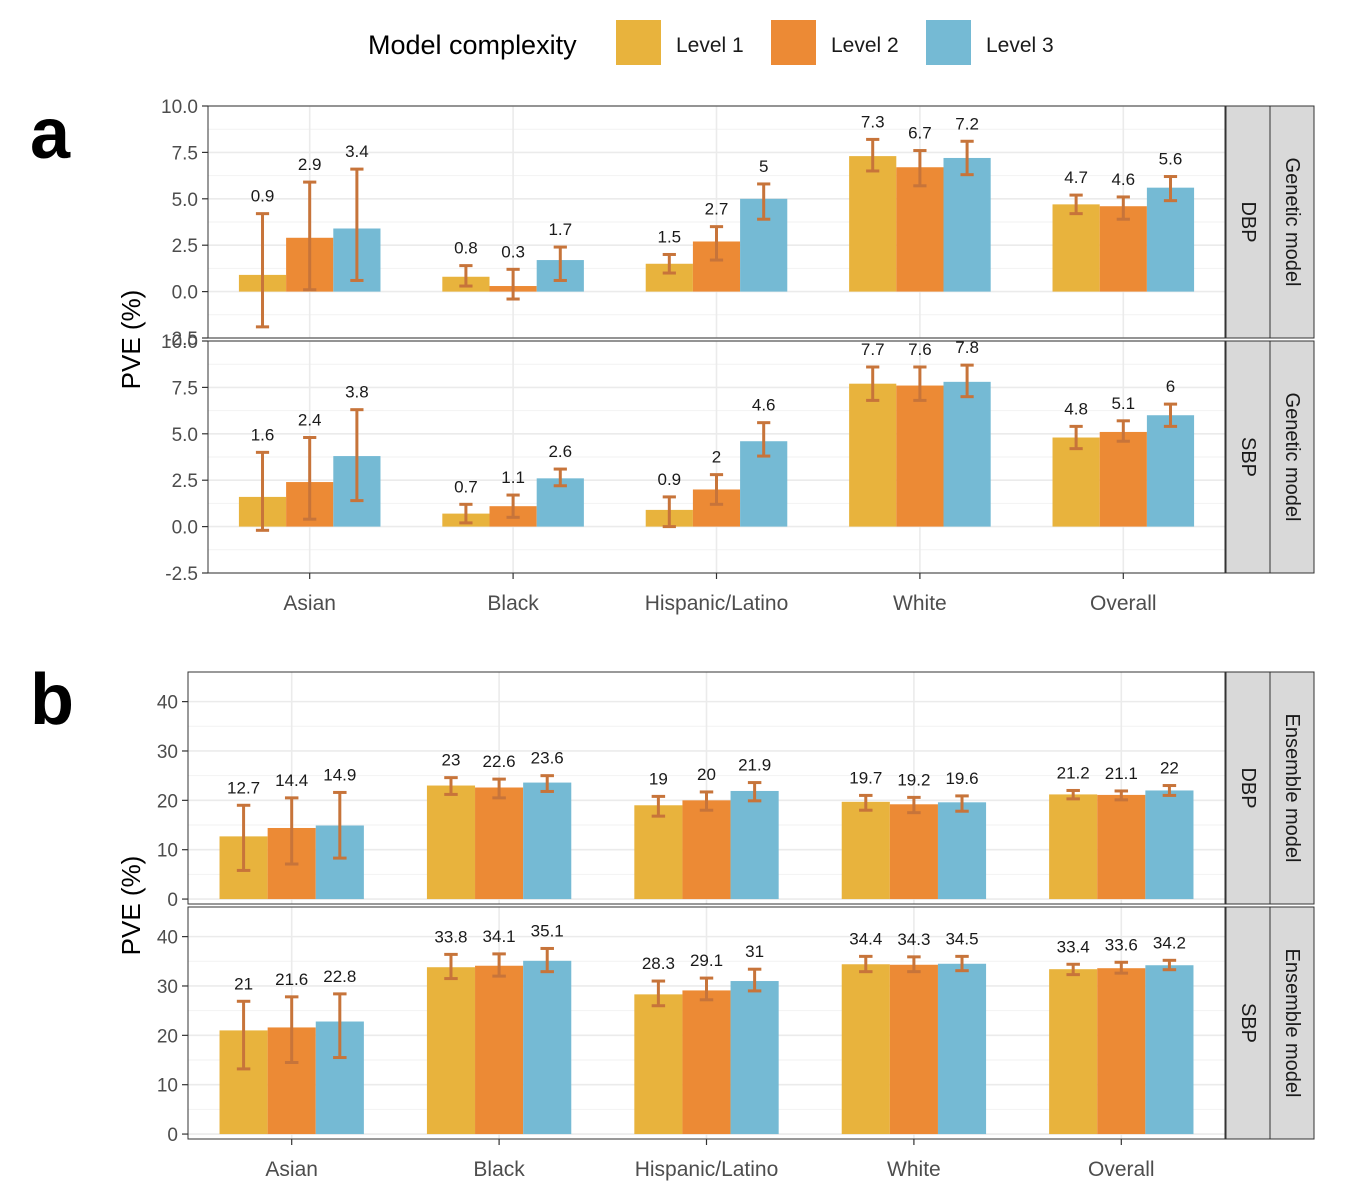 The image size is (1352, 1188). What do you see at coordinates (513, 477) in the screenshot?
I see `value-label: 1.1` at bounding box center [513, 477].